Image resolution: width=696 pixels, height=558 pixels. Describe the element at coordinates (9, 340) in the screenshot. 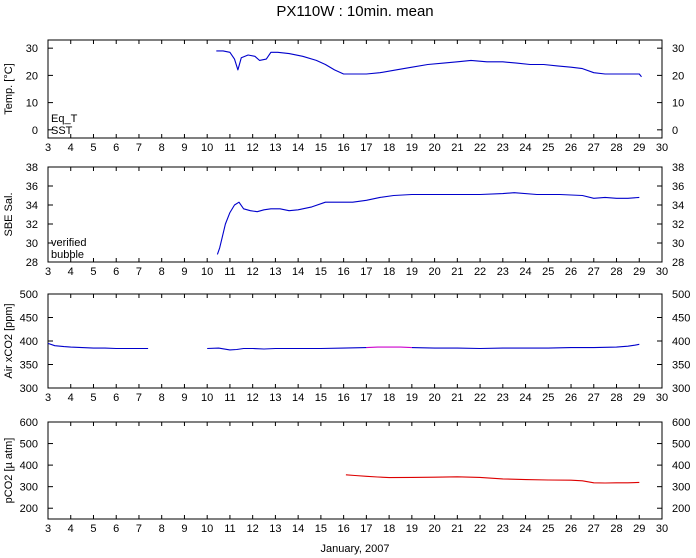

I see `y-axis-label: Air xCO2 [ppm]` at that location.